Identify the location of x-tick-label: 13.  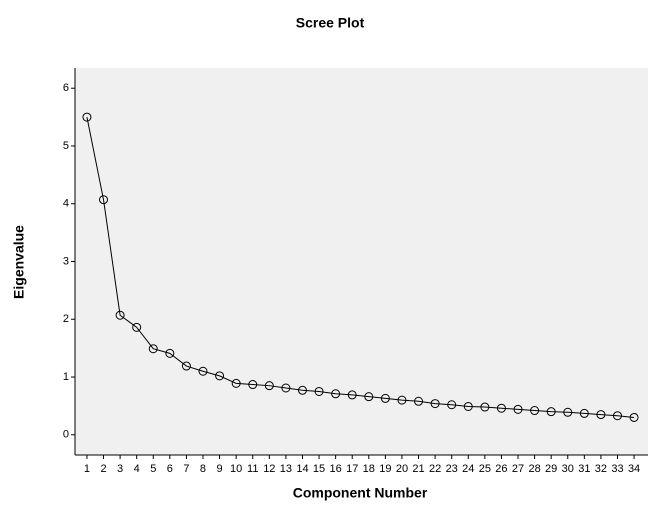
(286, 469).